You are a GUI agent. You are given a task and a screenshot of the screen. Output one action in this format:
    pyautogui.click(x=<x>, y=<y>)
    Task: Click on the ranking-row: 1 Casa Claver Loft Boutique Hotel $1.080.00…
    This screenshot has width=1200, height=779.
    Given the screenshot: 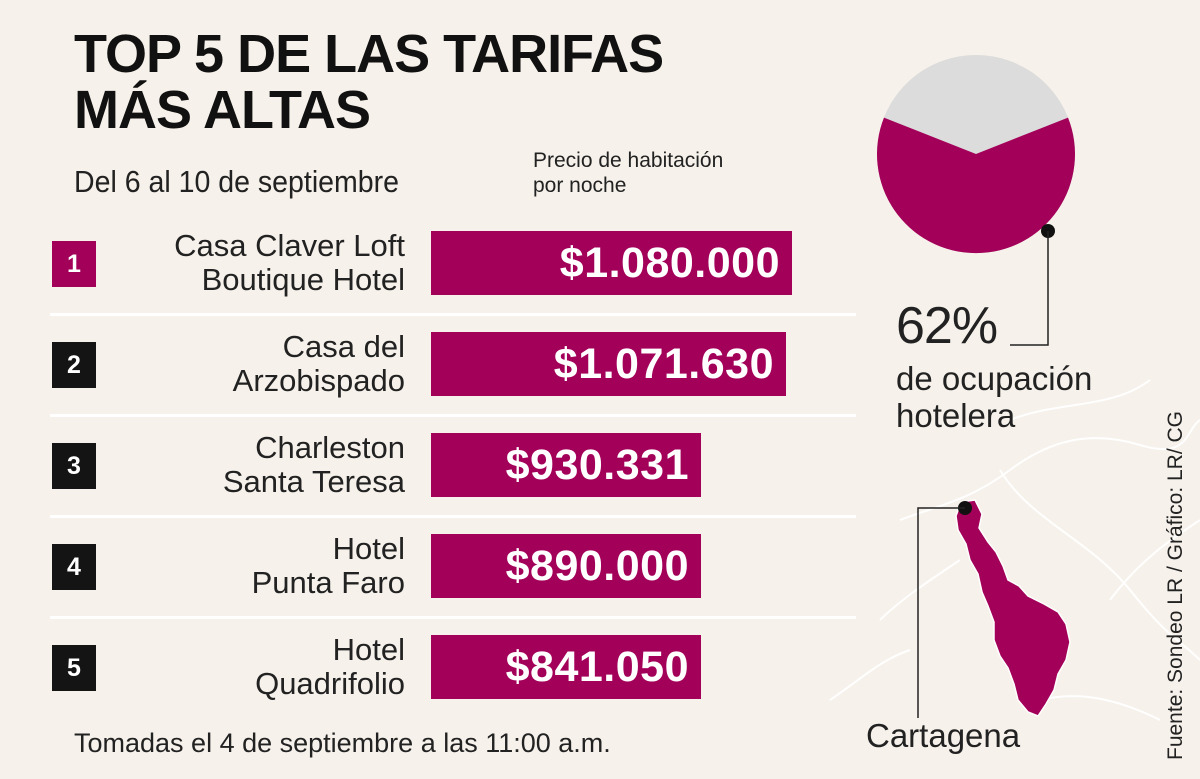 What is the action you would take?
    pyautogui.click(x=430, y=271)
    